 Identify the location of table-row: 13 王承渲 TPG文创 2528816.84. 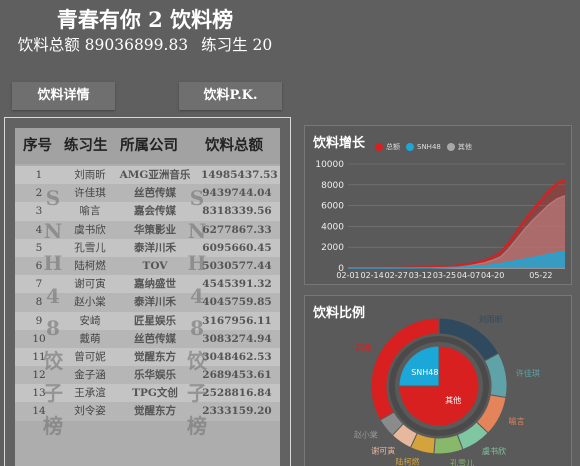
(147, 393).